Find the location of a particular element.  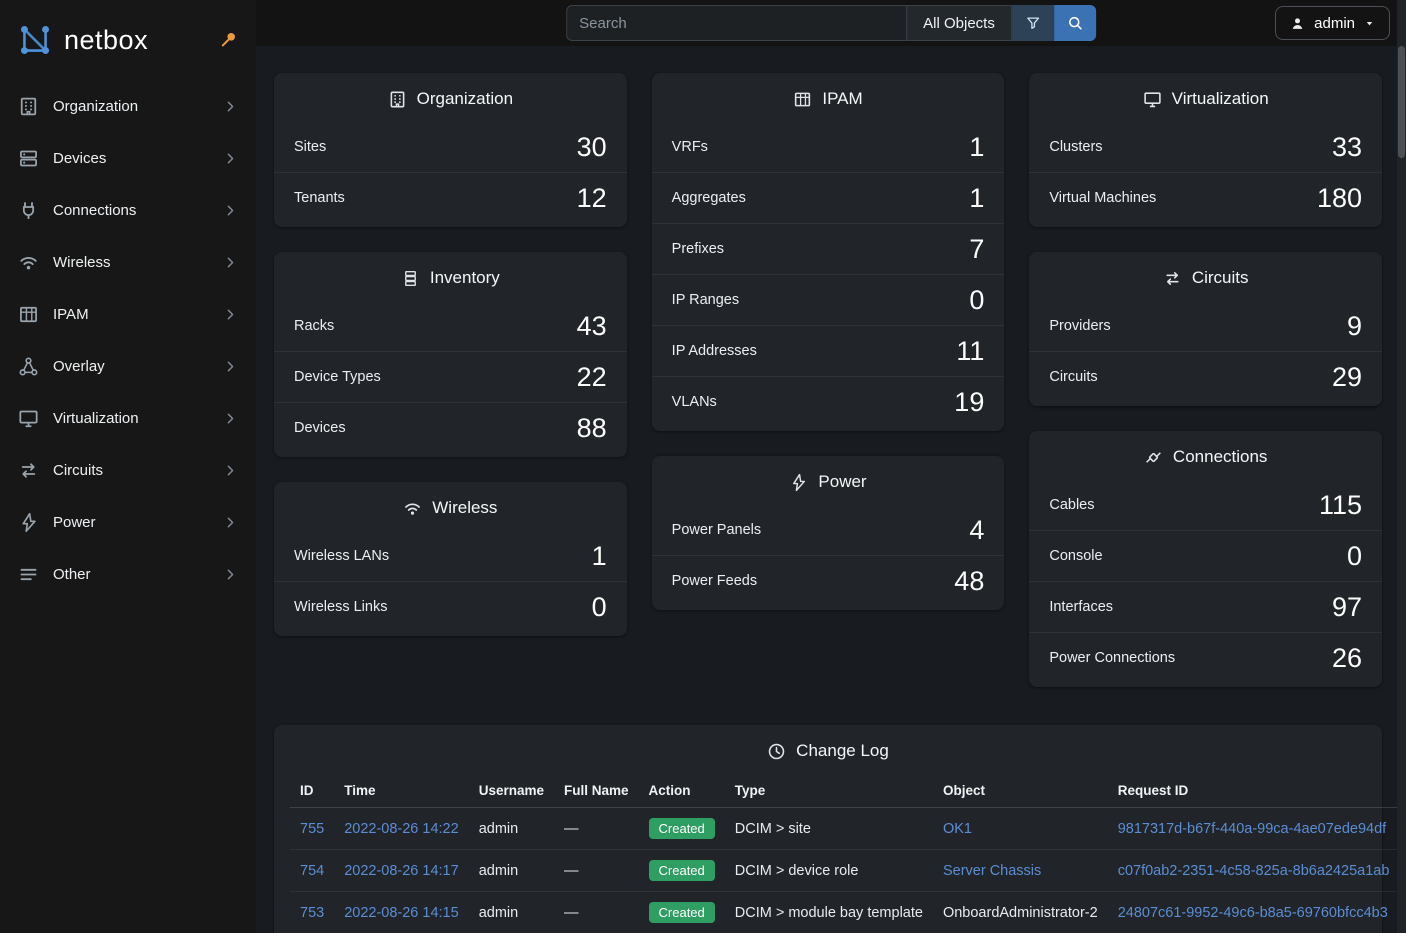

stat-value: 88 is located at coordinates (591, 428).